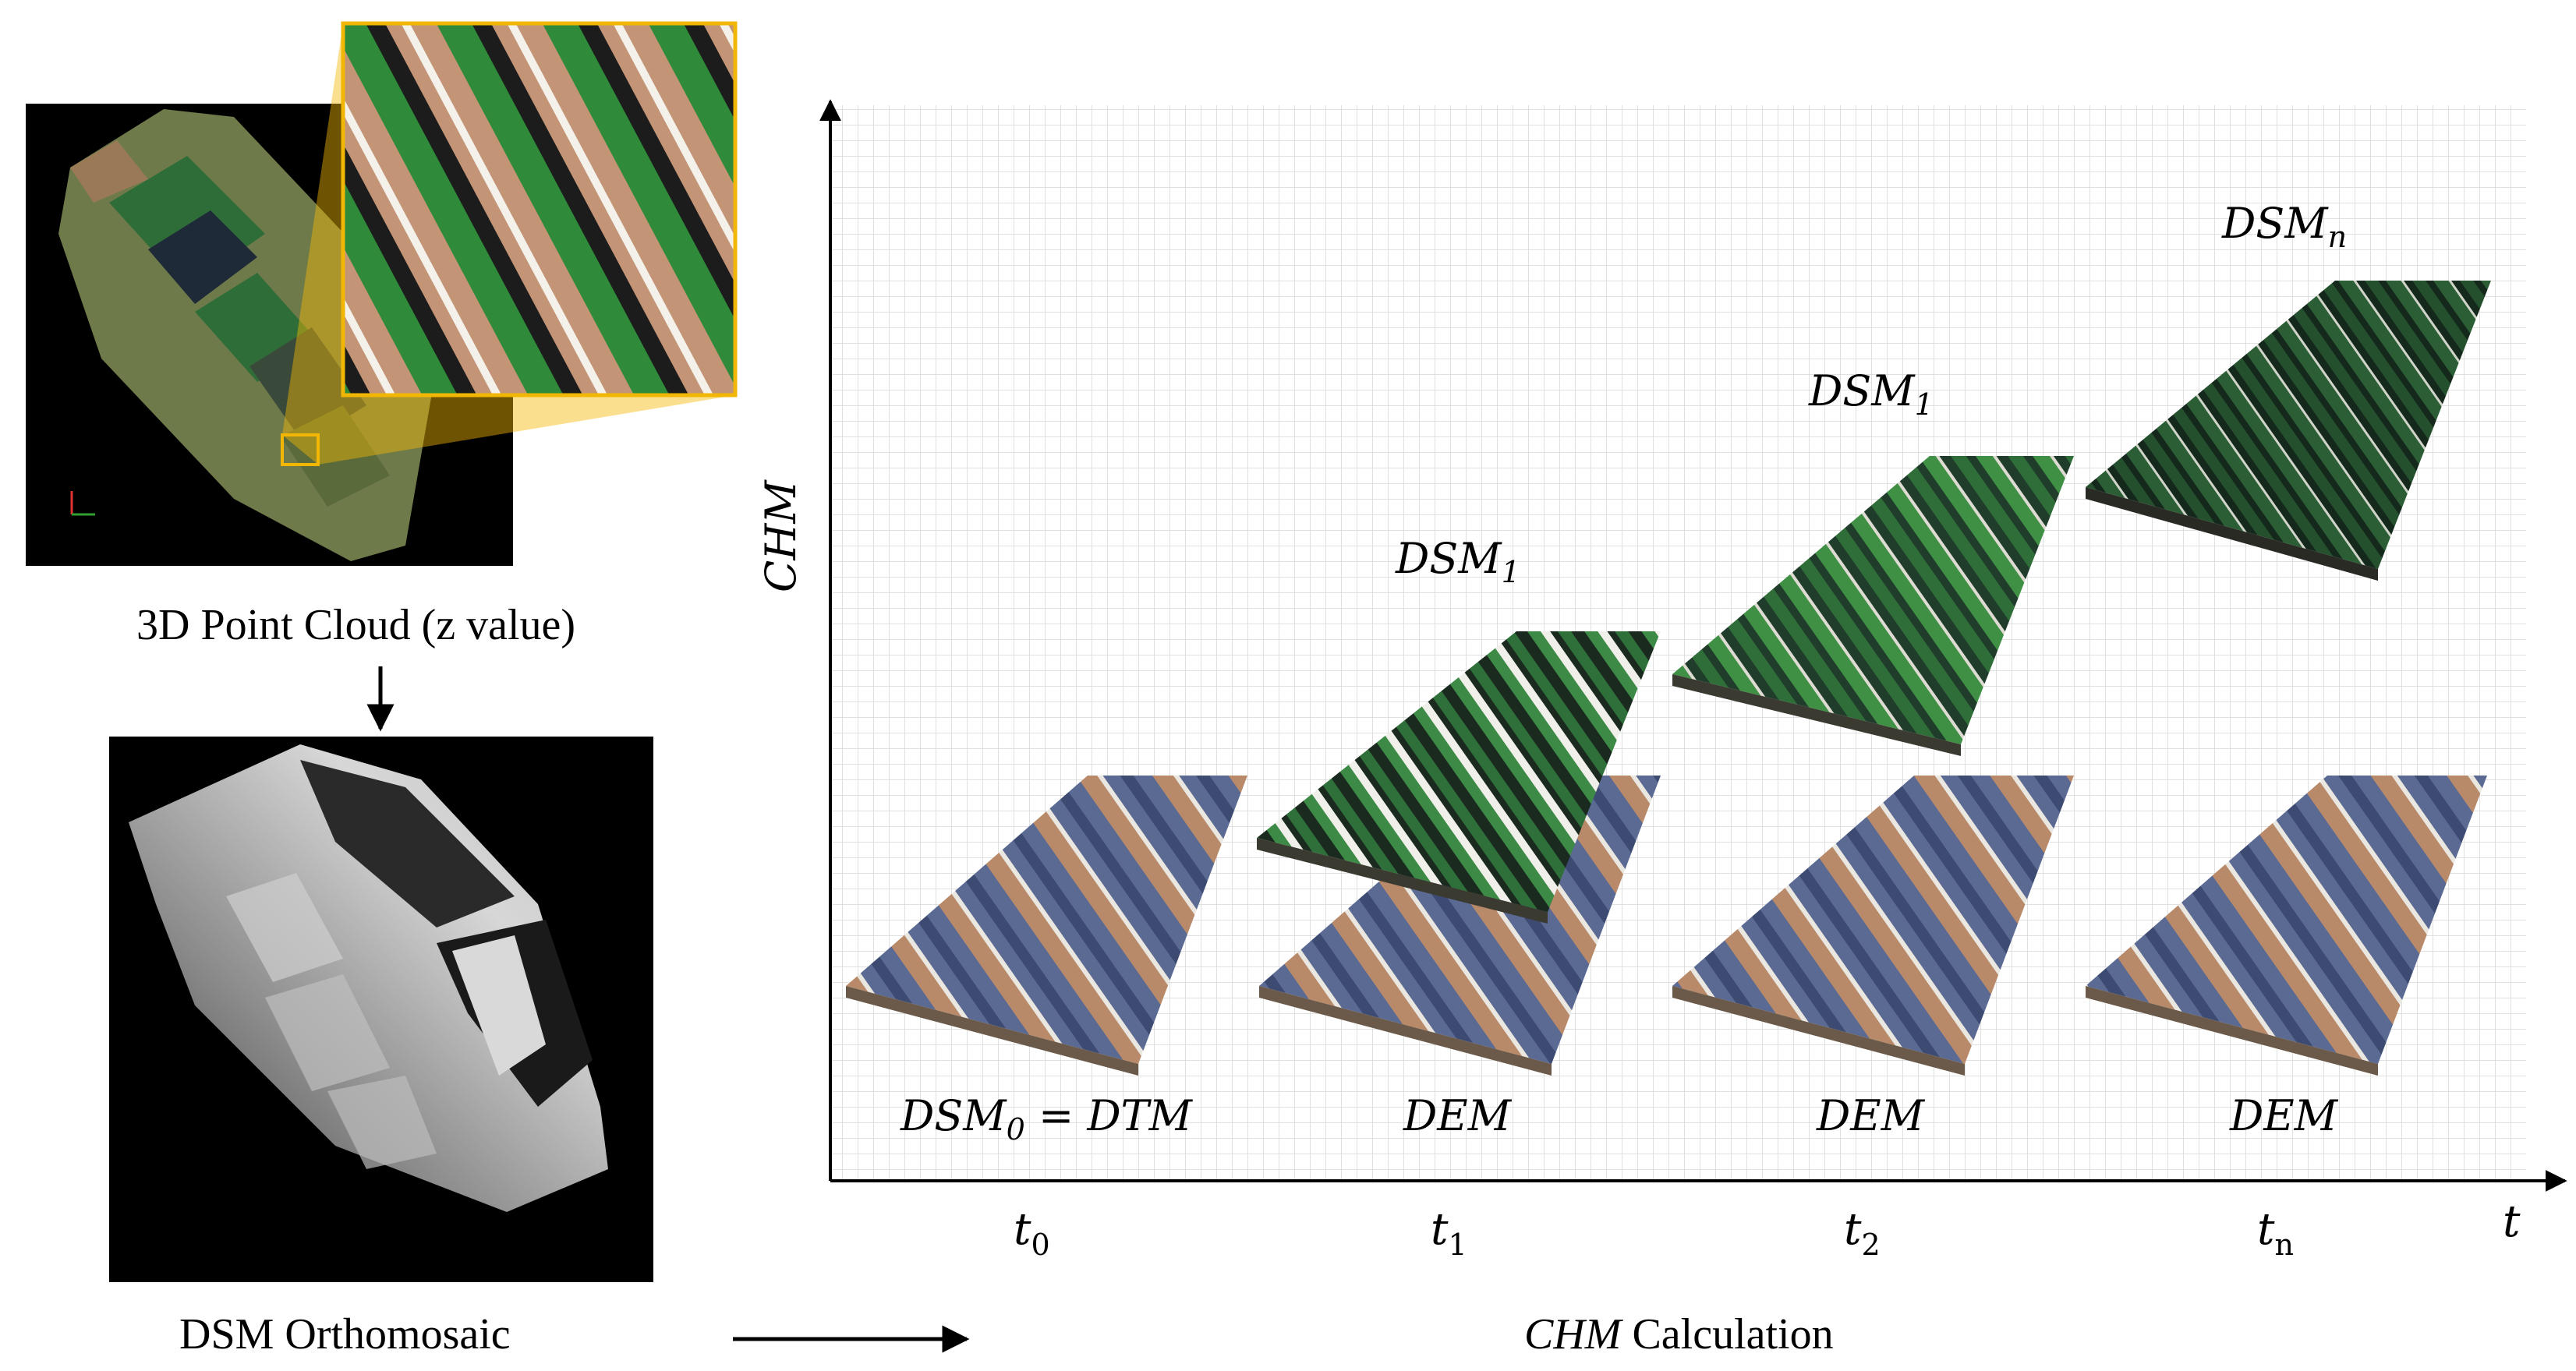 The height and width of the screenshot is (1371, 2576). I want to click on tick-t0: t0, so click(1032, 1233).